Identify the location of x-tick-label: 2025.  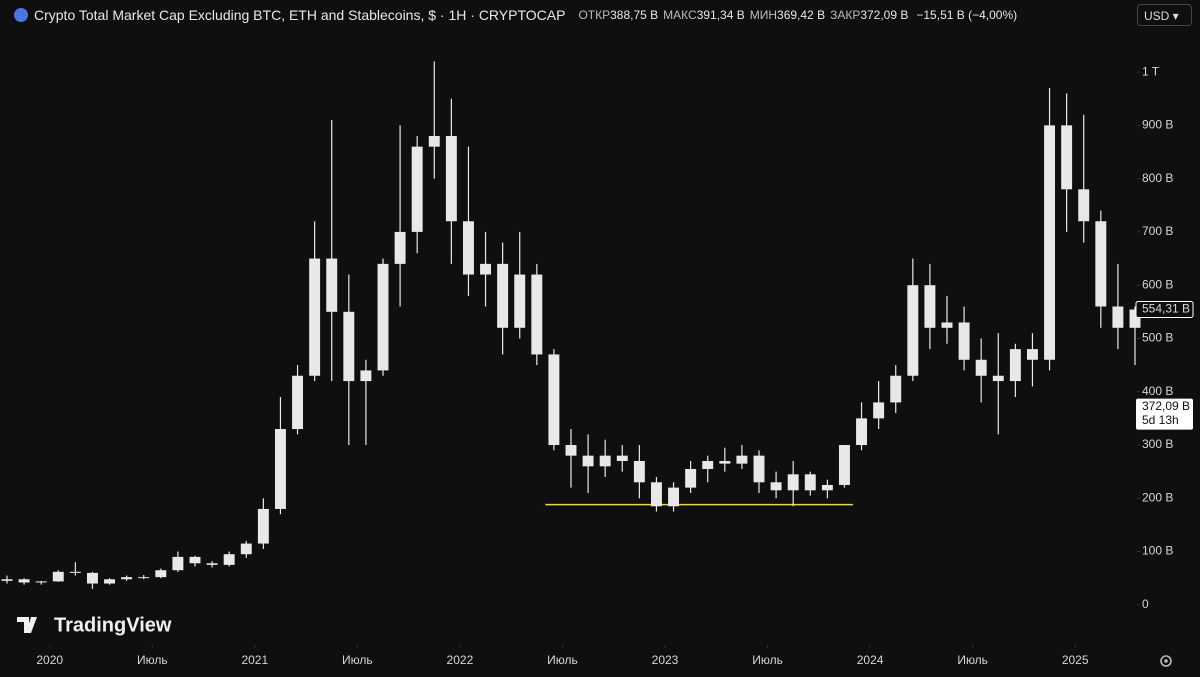
(1075, 660).